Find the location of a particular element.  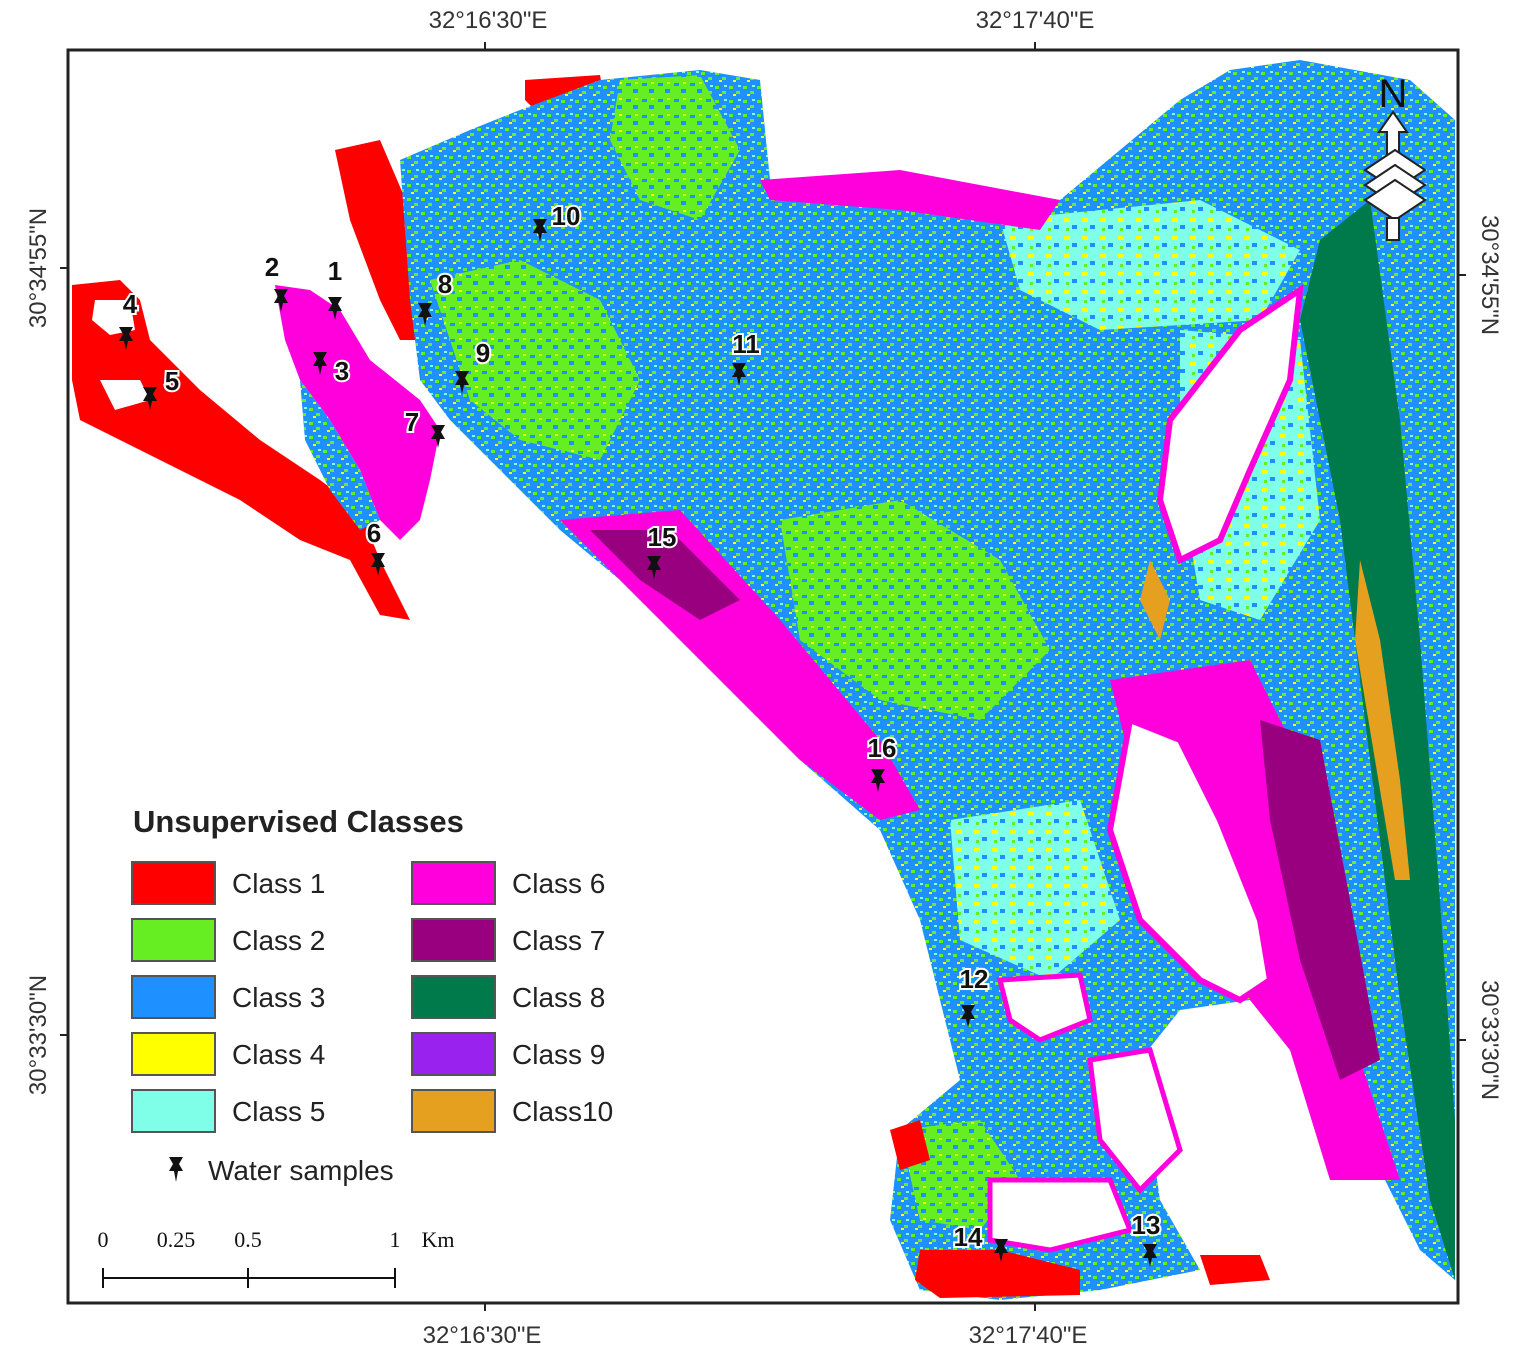

site-label-9: 9 is located at coordinates (483, 353).